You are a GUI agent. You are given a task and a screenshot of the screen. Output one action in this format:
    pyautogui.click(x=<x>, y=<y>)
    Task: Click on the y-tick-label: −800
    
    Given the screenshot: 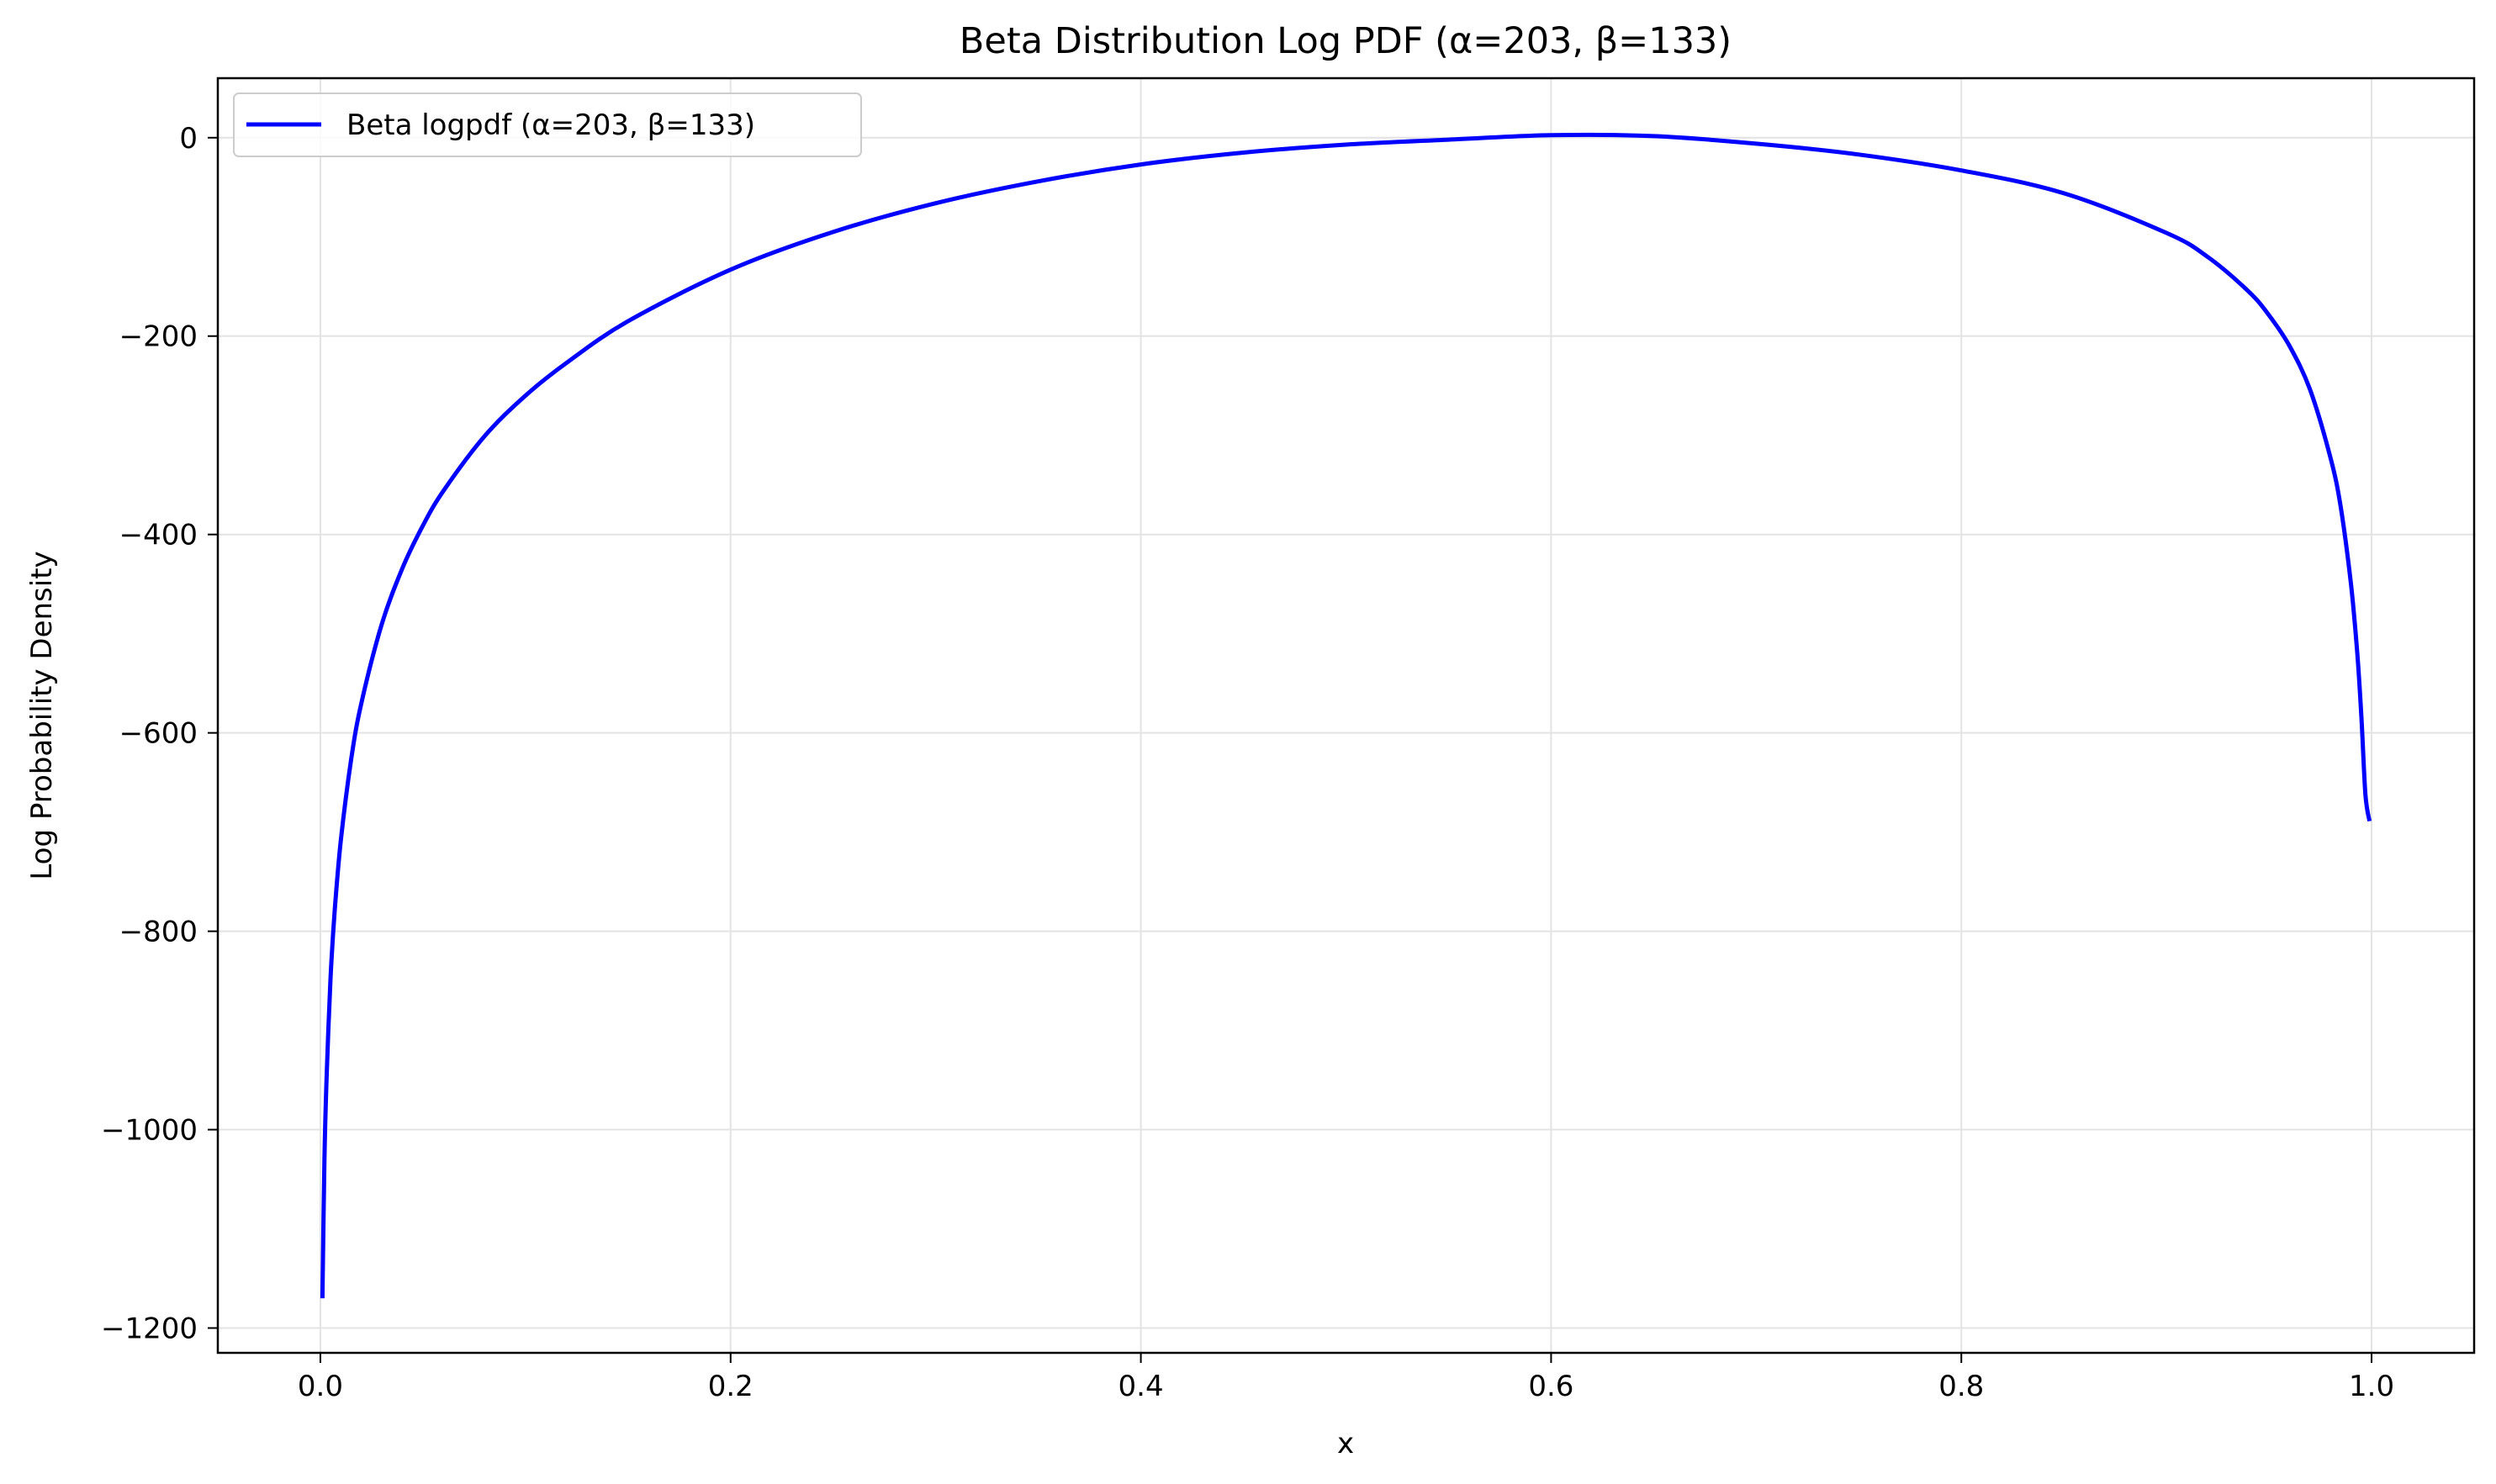 What is the action you would take?
    pyautogui.click(x=158, y=932)
    